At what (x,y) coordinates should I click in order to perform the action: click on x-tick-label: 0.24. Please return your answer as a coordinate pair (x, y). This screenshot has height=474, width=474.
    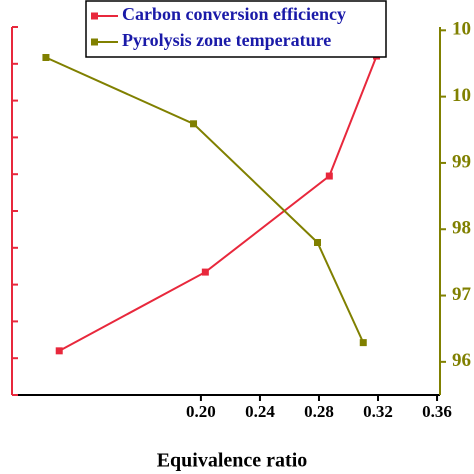
    Looking at the image, I should click on (260, 411).